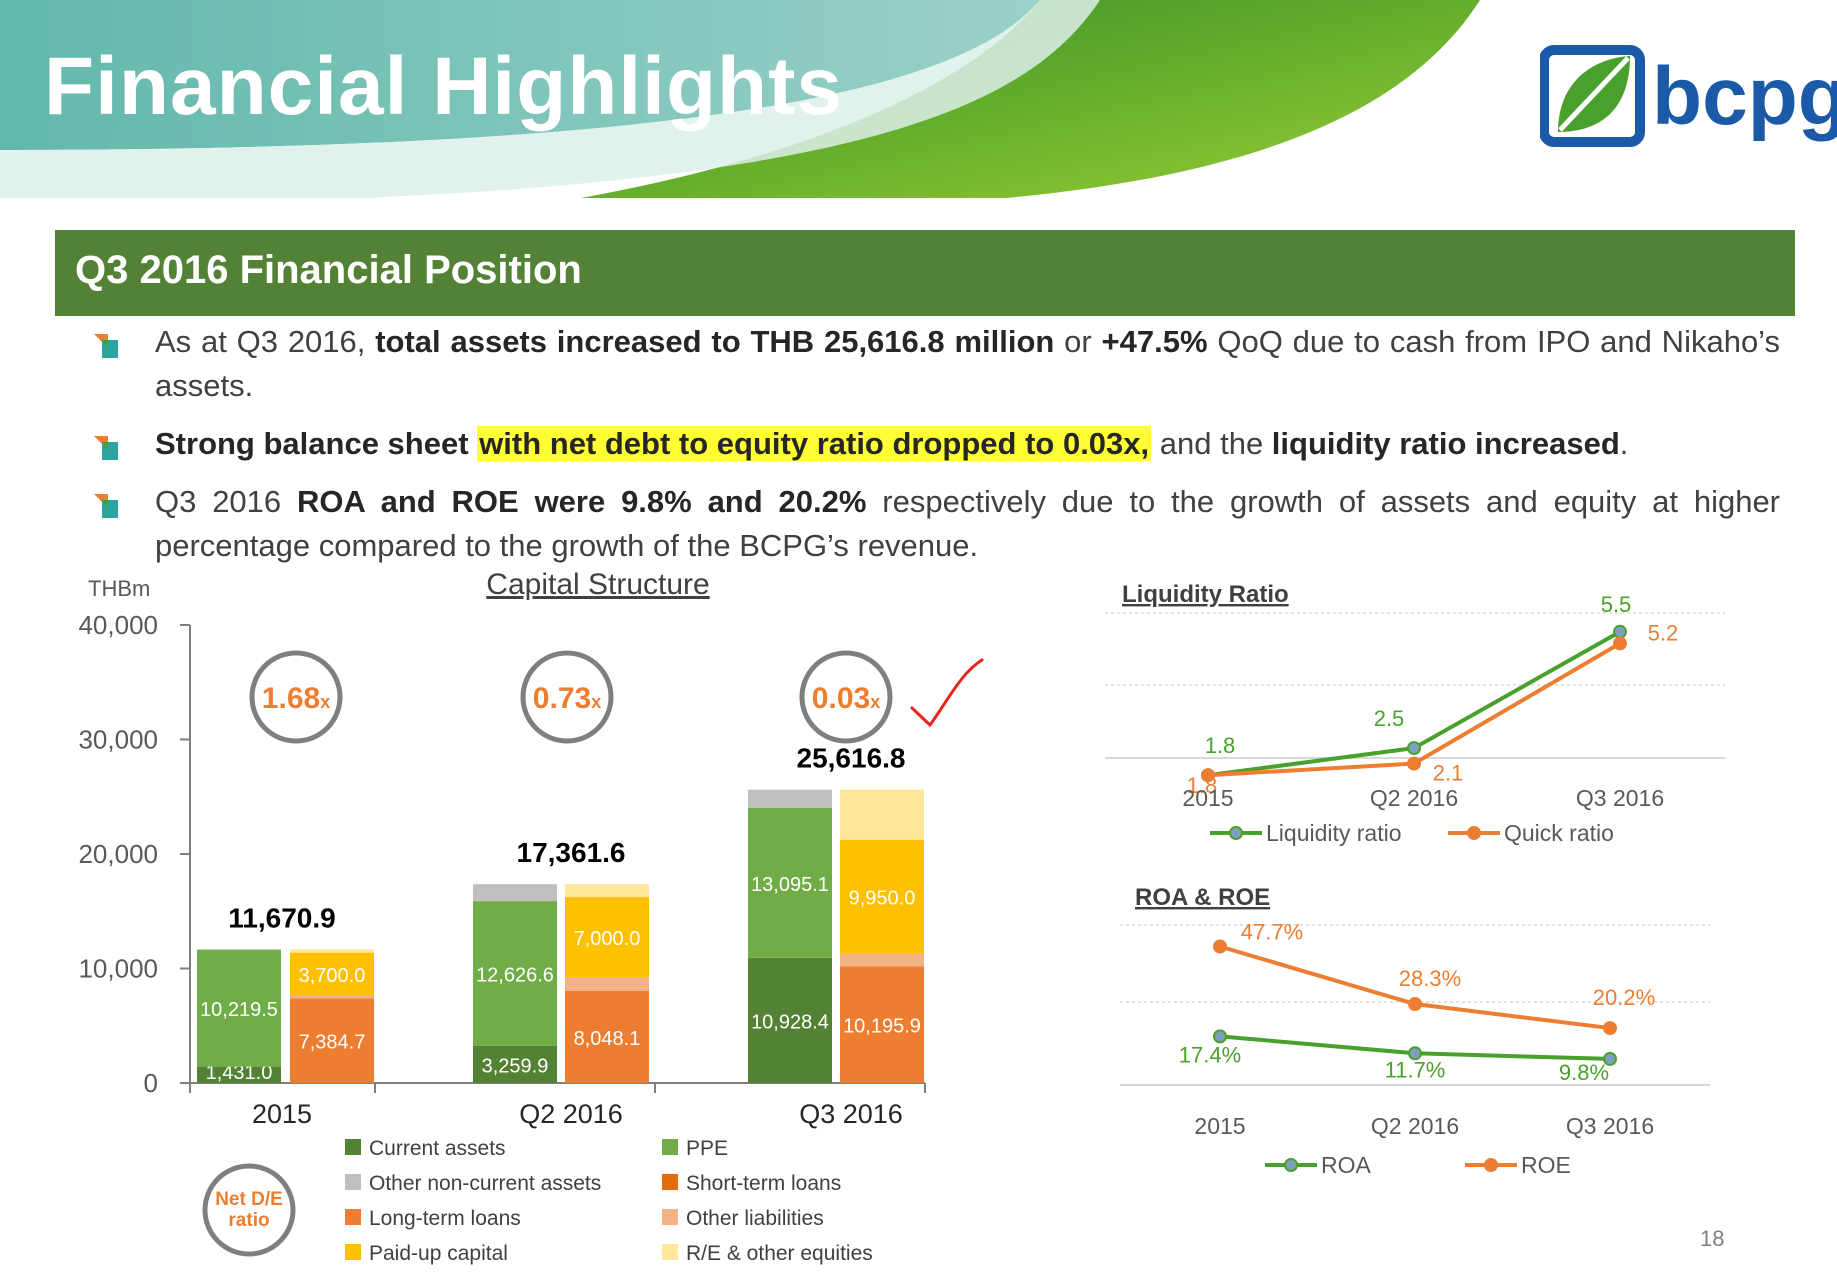  Describe the element at coordinates (312, 443) in the screenshot. I see `bullet-2-bold-a: Strong balance sheet` at that location.